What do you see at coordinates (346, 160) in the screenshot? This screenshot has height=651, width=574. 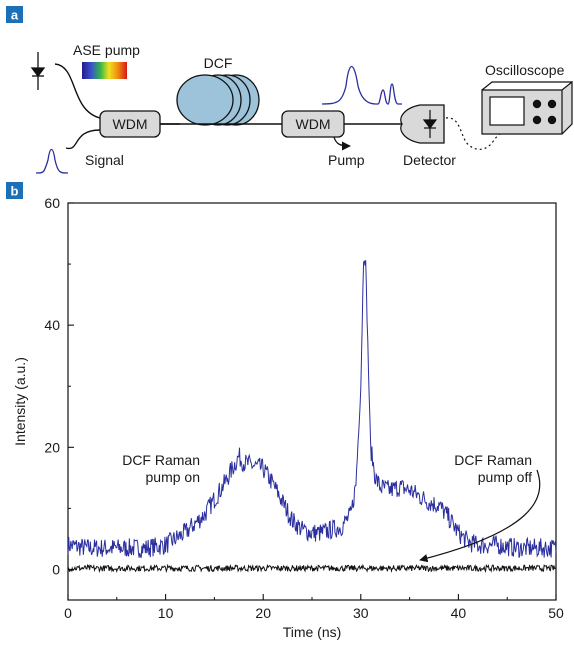 I see `pump-label: Pump` at bounding box center [346, 160].